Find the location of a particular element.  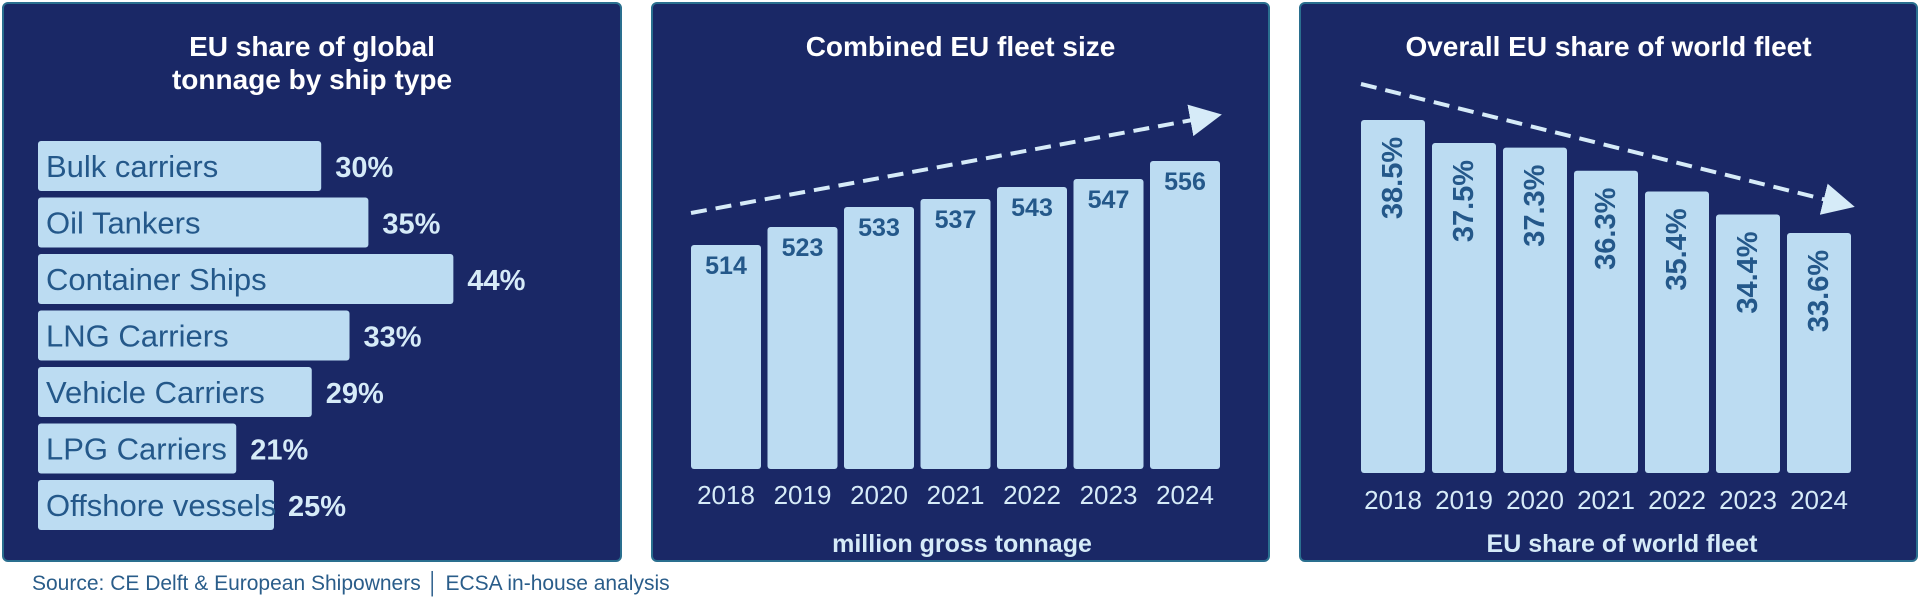

fleet-size-year: 2019 is located at coordinates (803, 495).